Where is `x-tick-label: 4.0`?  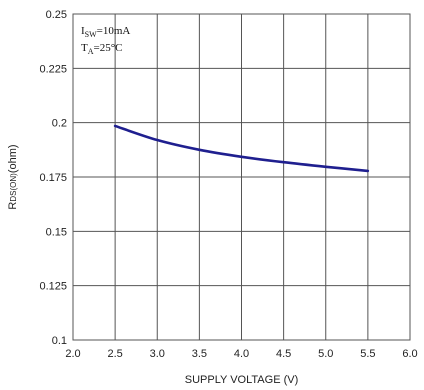 x-tick-label: 4.0 is located at coordinates (241, 354).